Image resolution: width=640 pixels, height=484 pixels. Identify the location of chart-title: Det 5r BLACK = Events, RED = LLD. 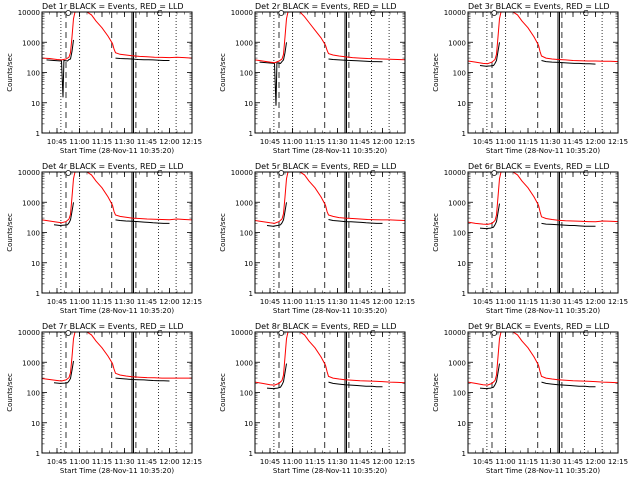
(326, 166).